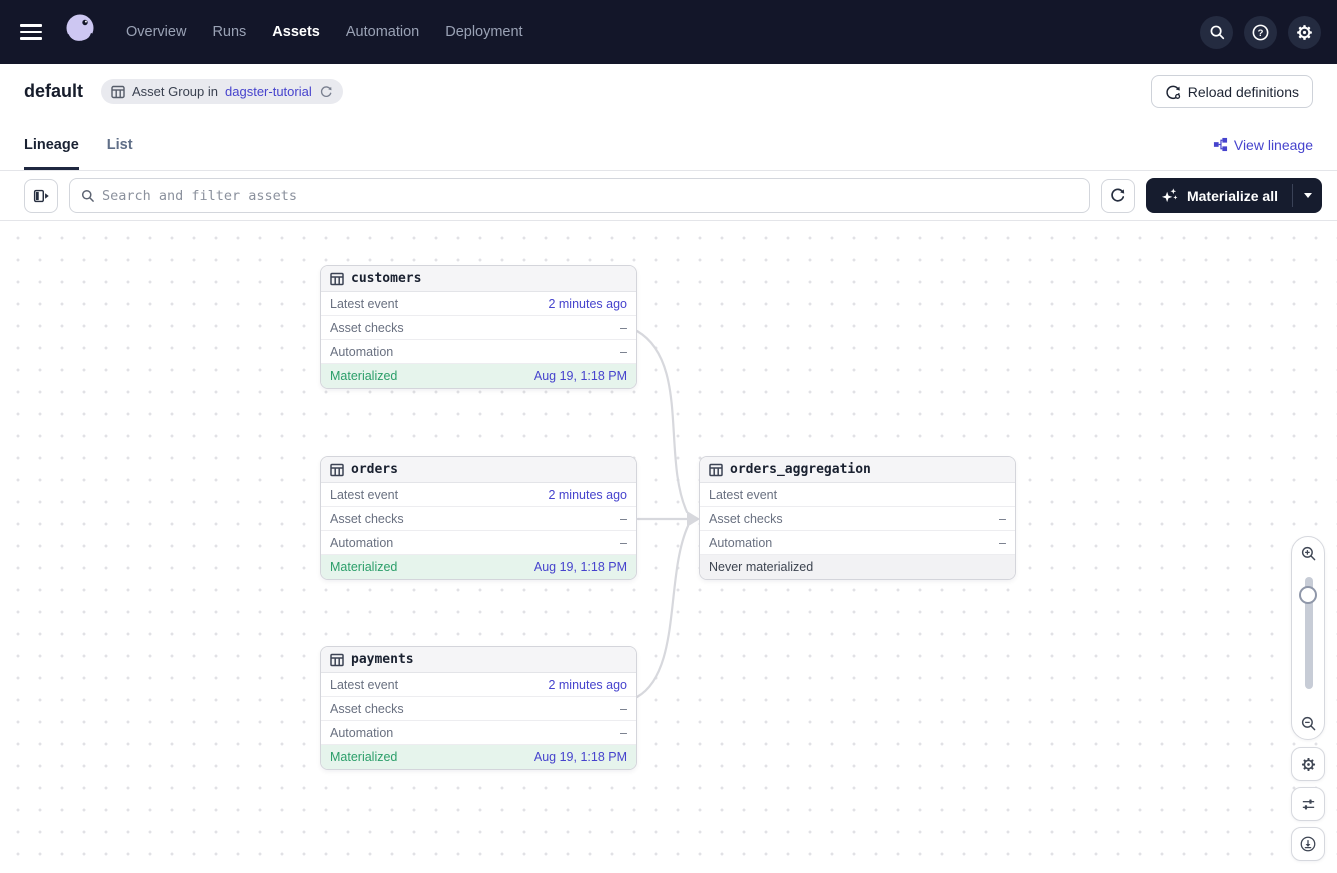 The width and height of the screenshot is (1337, 873). I want to click on reload-definitions-label: Reload definitions, so click(1243, 91).